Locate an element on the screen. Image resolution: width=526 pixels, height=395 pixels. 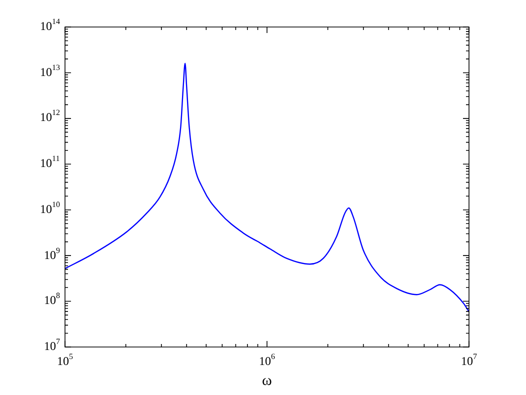
y-tick-label: 10$^{8}$ is located at coordinates (52, 299).